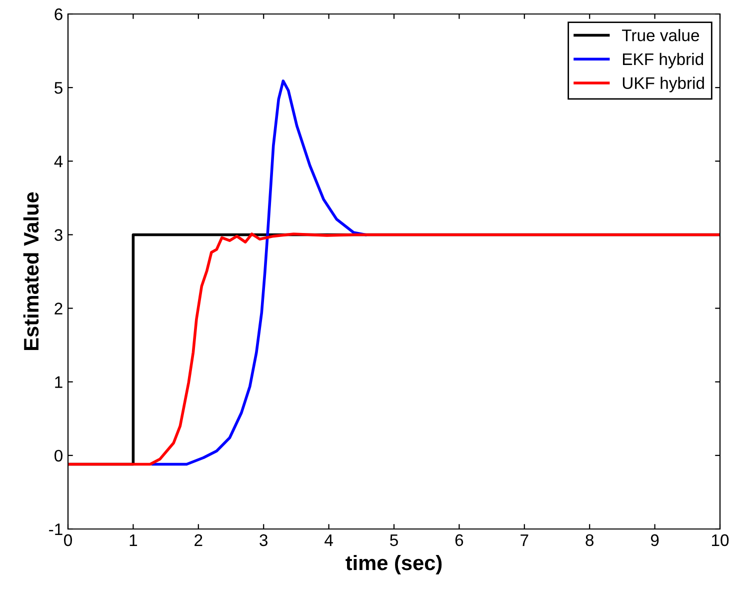 Image resolution: width=733 pixels, height=591 pixels. I want to click on x-tick-label: 5, so click(394, 540).